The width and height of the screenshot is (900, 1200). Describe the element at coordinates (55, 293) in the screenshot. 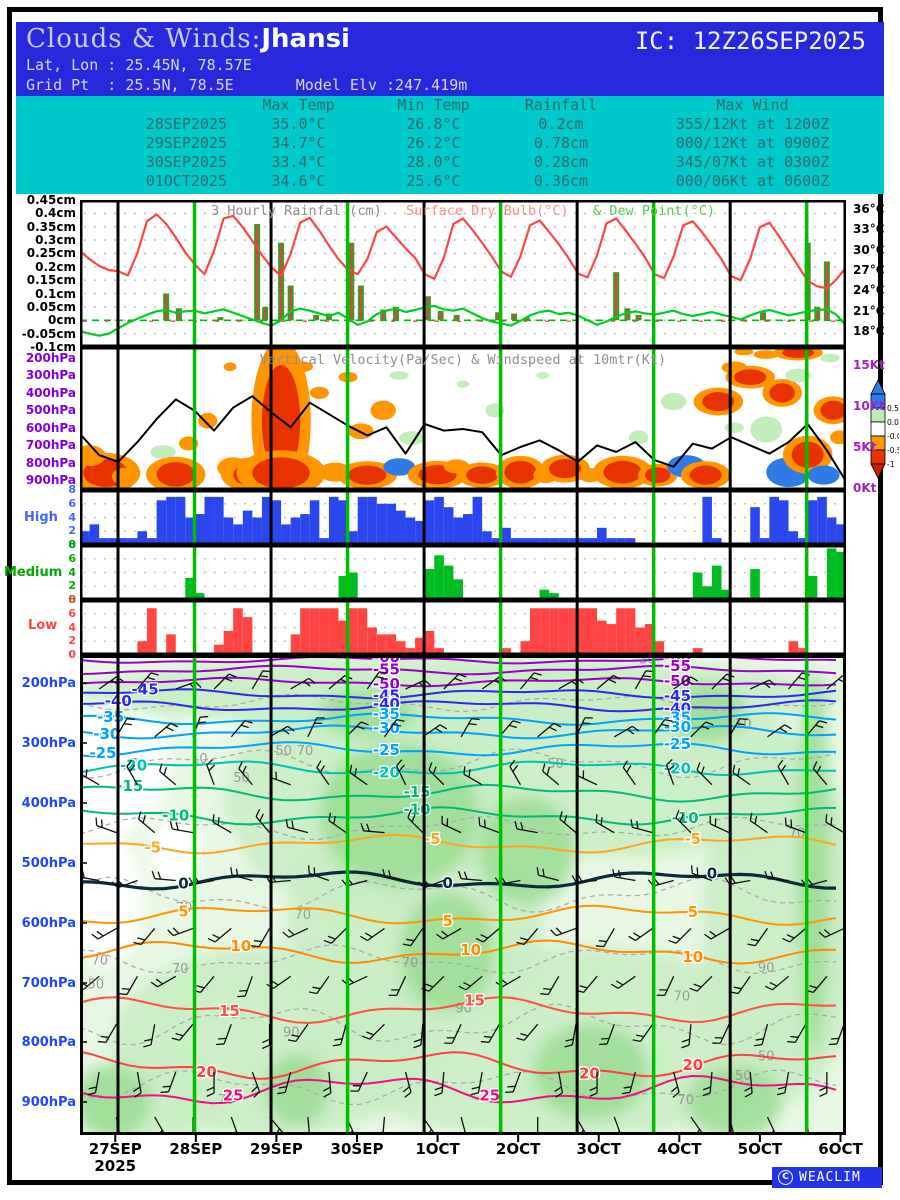

I see `rain-axis-label: 0.1cm` at that location.